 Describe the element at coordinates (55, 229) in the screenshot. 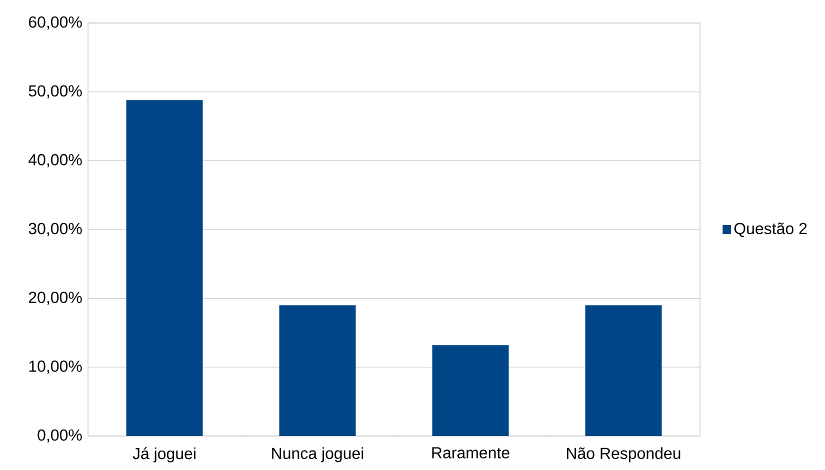

I see `y-tick-label: 30,00%` at that location.